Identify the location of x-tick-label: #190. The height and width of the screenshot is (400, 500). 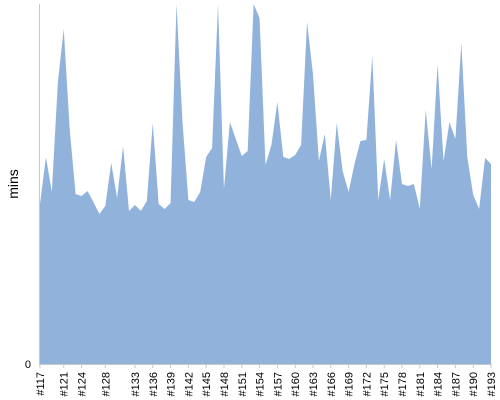
(474, 384).